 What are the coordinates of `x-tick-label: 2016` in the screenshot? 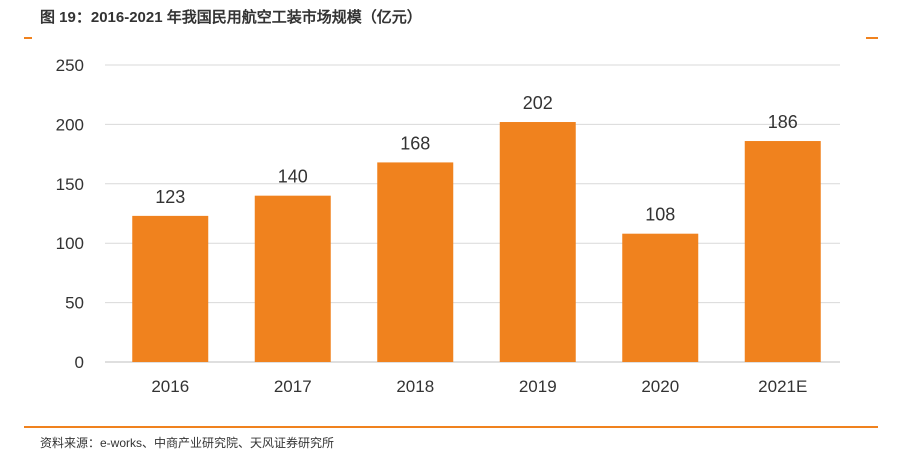 It's located at (170, 386).